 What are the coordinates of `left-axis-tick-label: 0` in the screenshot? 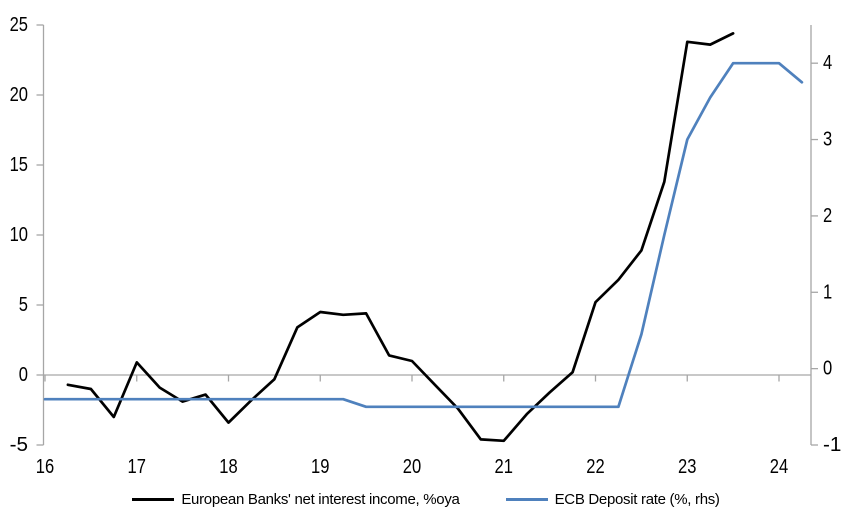 It's located at (23, 375).